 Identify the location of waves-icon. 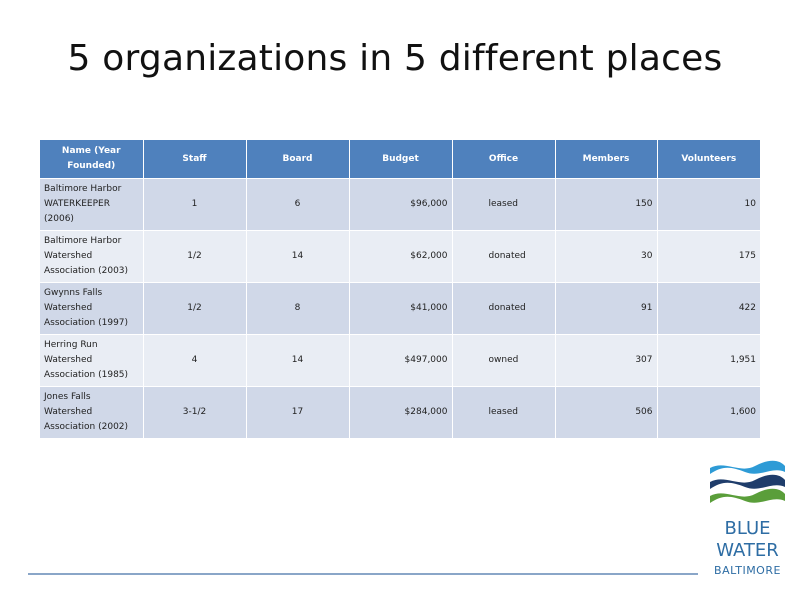
(747, 481).